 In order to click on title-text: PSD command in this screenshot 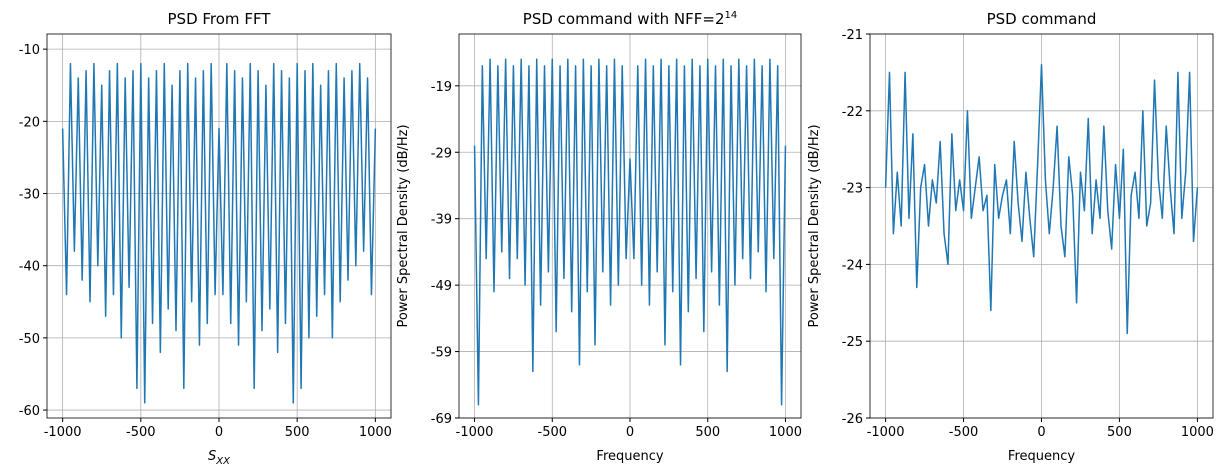, I will do `click(1042, 19)`.